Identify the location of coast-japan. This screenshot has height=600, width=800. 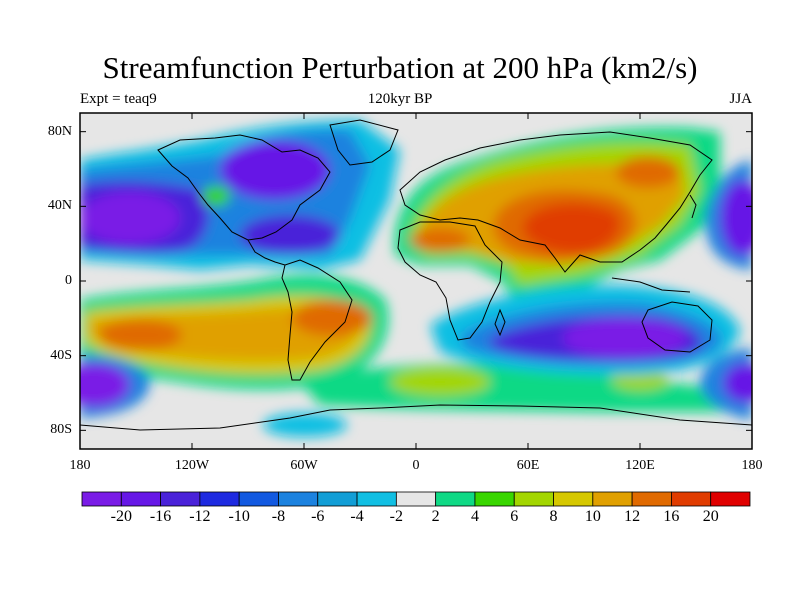
(693, 206).